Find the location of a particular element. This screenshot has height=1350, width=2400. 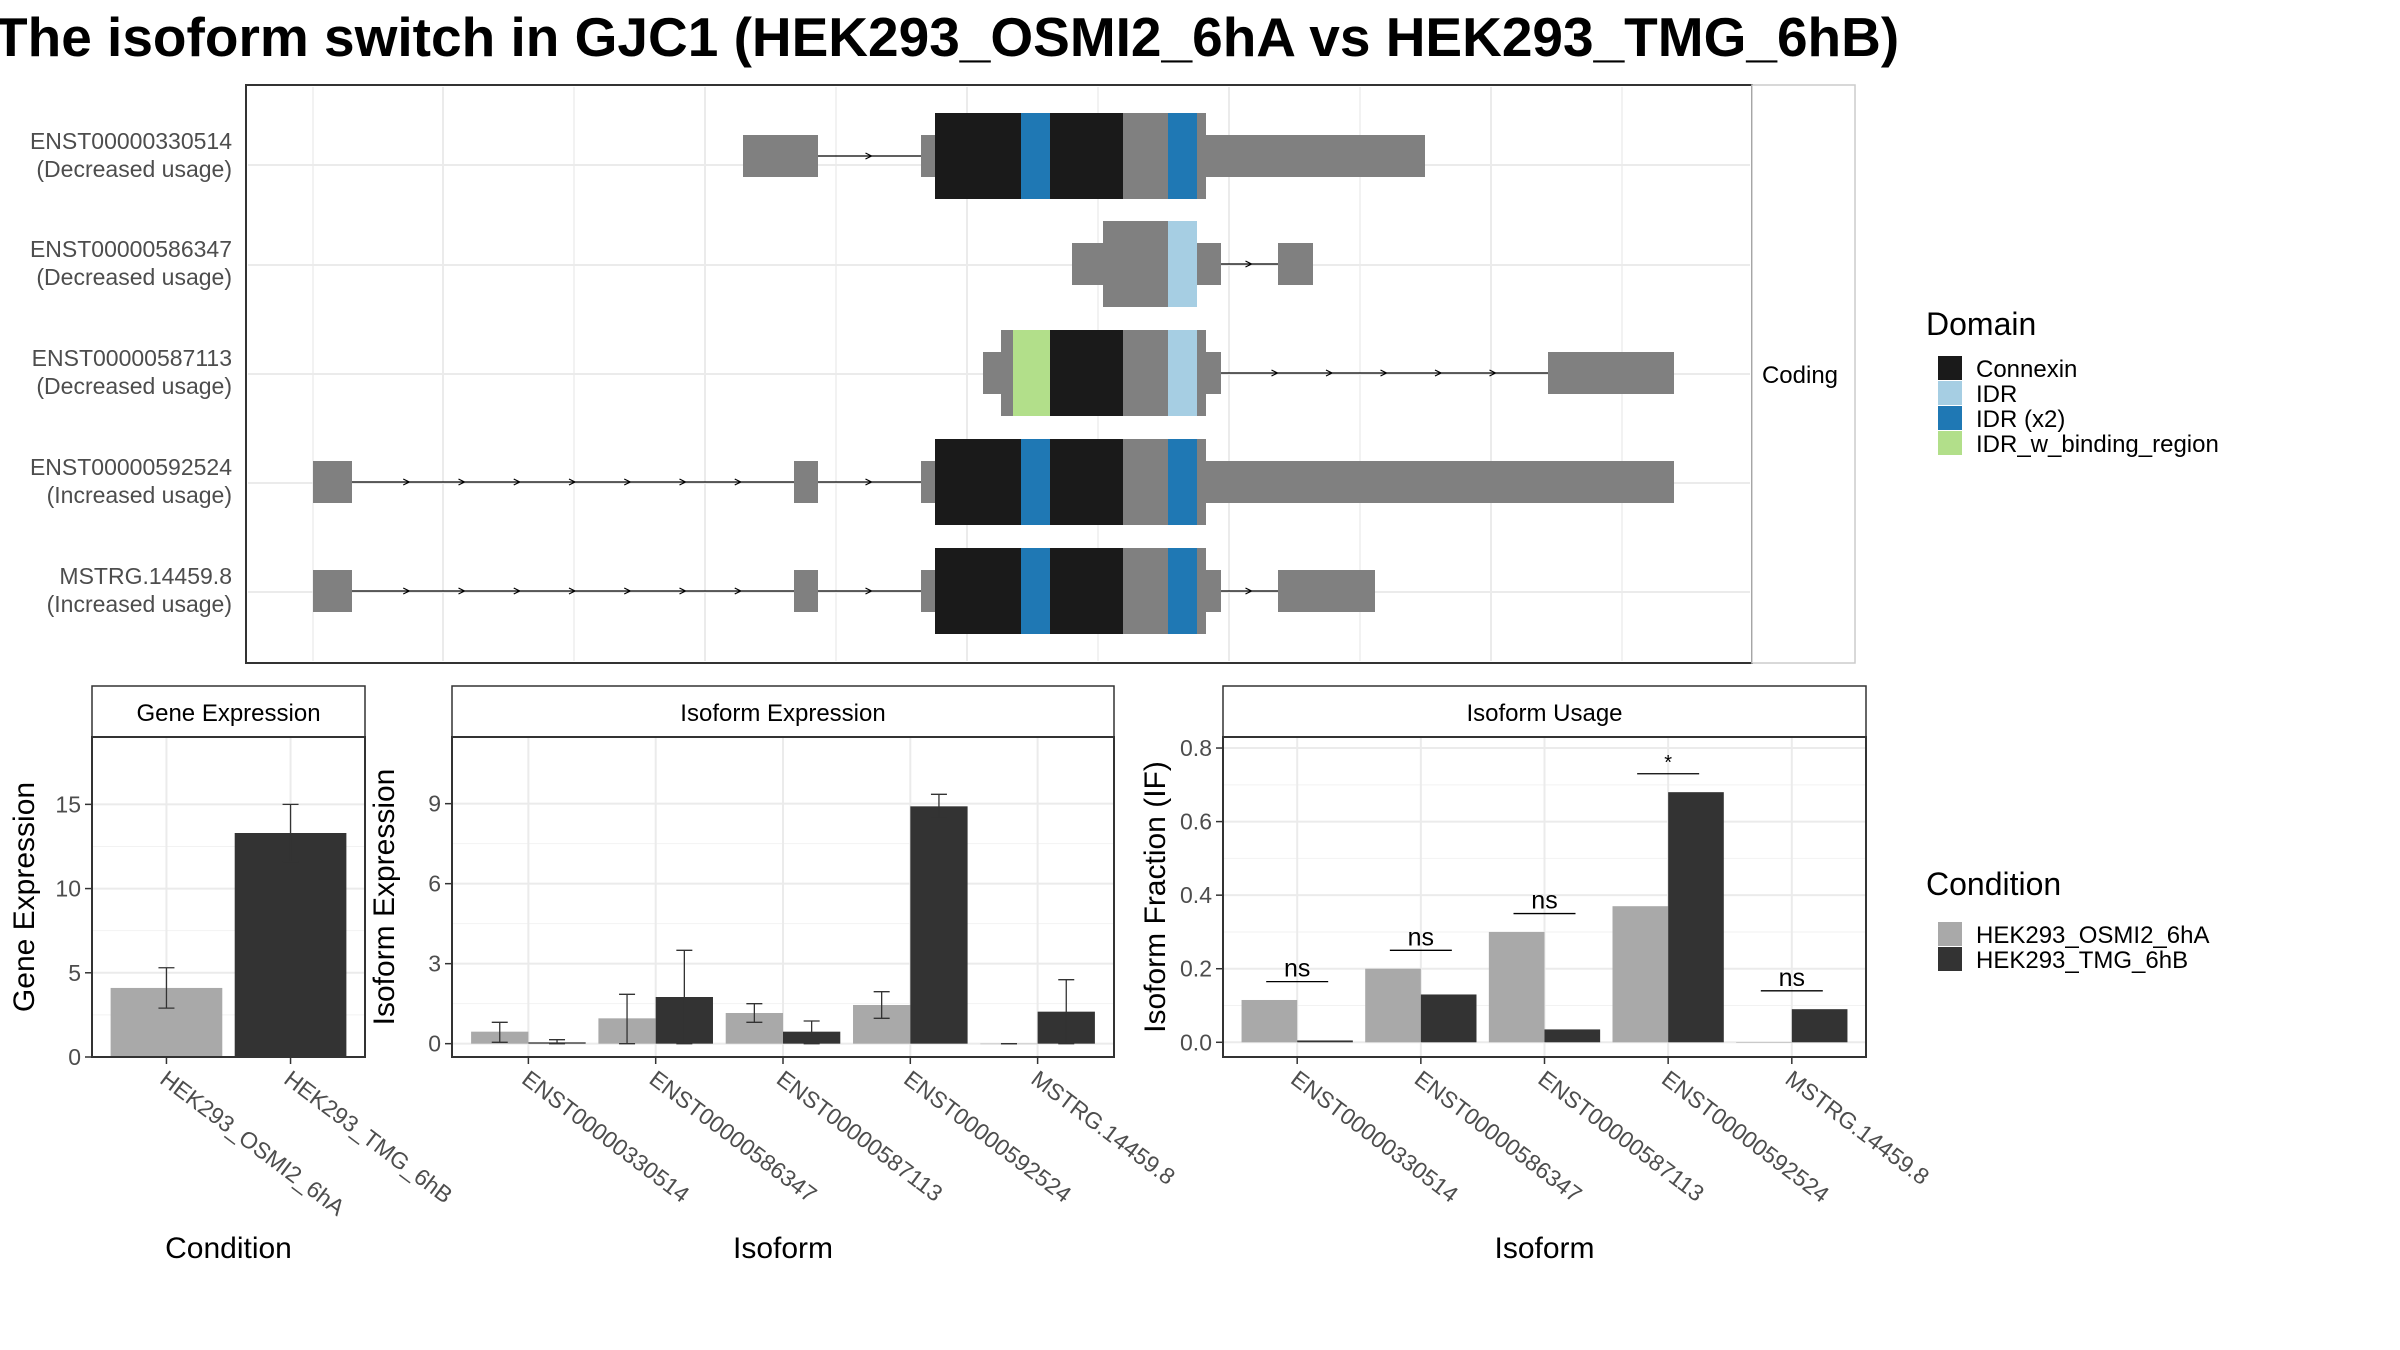

y-tick-label: 5 is located at coordinates (74, 973).